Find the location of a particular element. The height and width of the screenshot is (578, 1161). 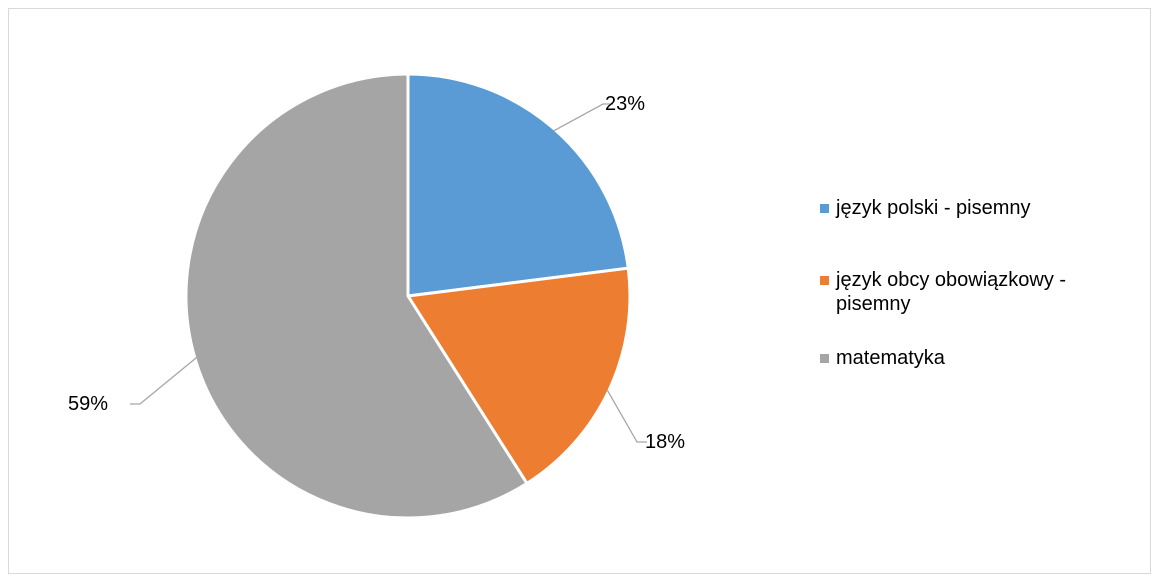

legend-item-matematyka: matematyka is located at coordinates (882, 358).